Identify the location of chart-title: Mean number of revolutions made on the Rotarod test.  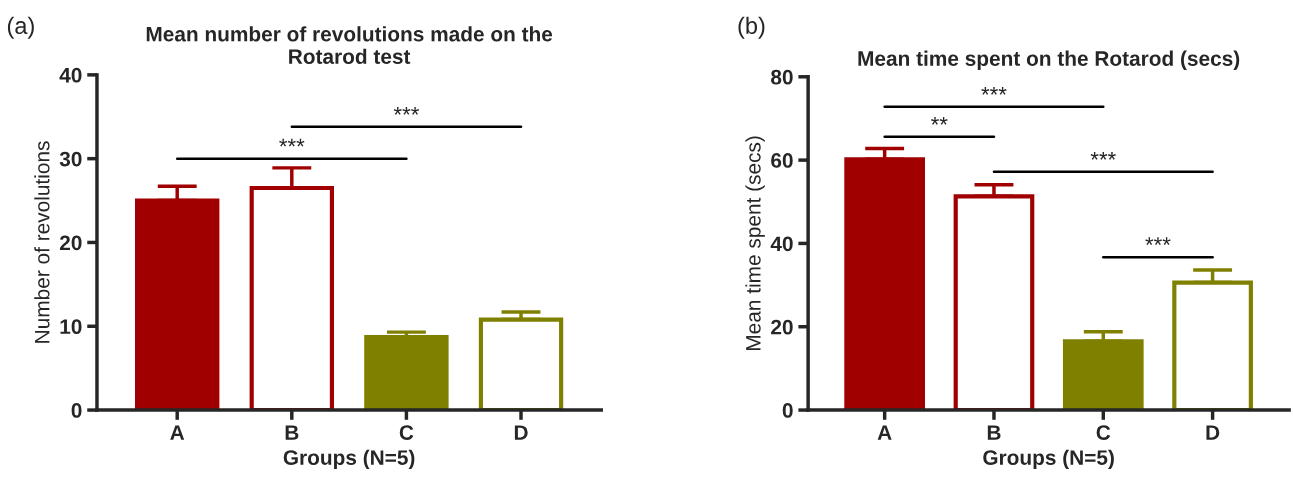
(349, 45).